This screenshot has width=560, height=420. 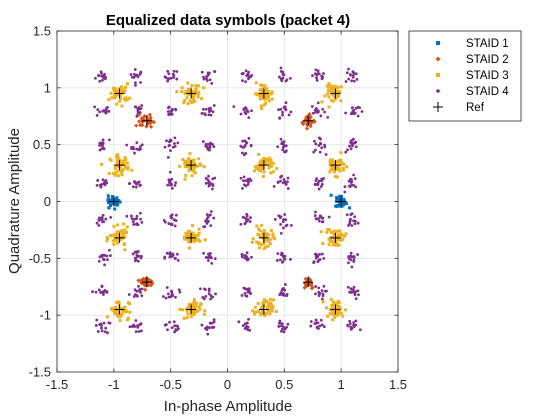 What do you see at coordinates (487, 60) in the screenshot?
I see `legend-label: STAID 2` at bounding box center [487, 60].